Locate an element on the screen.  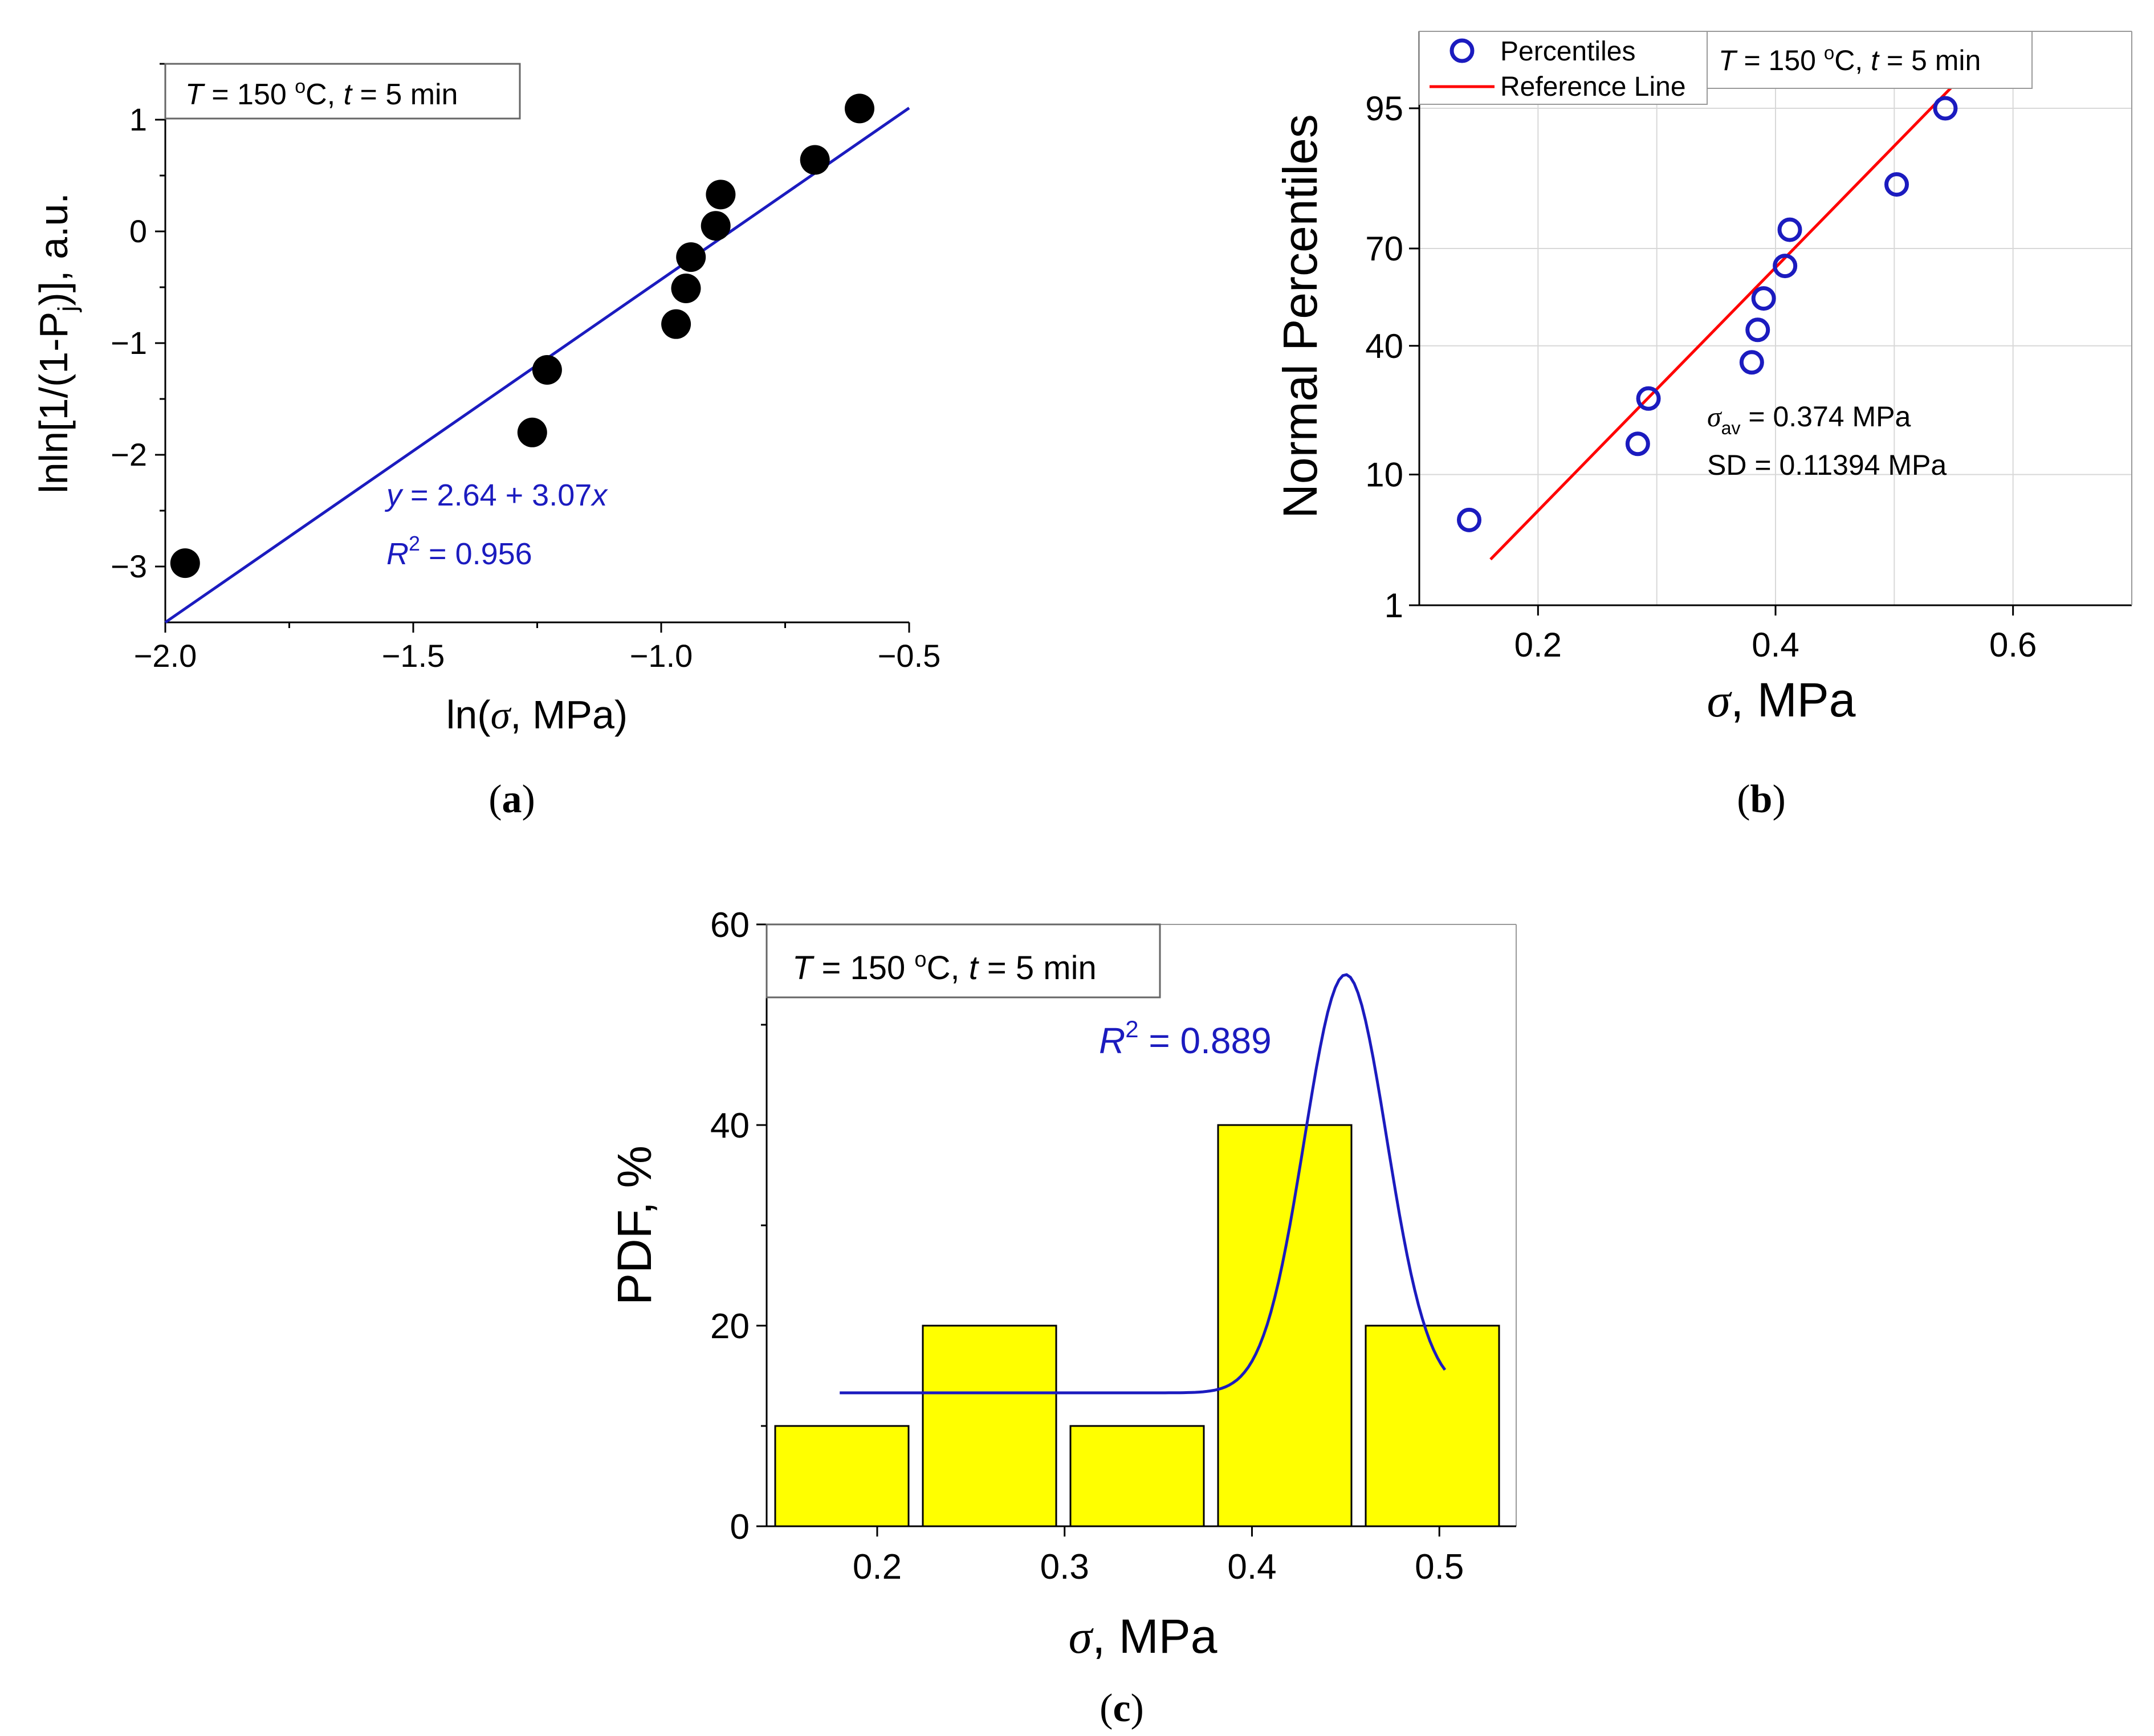
panel-b-x-tick-label: 0.4 is located at coordinates (1775, 645).